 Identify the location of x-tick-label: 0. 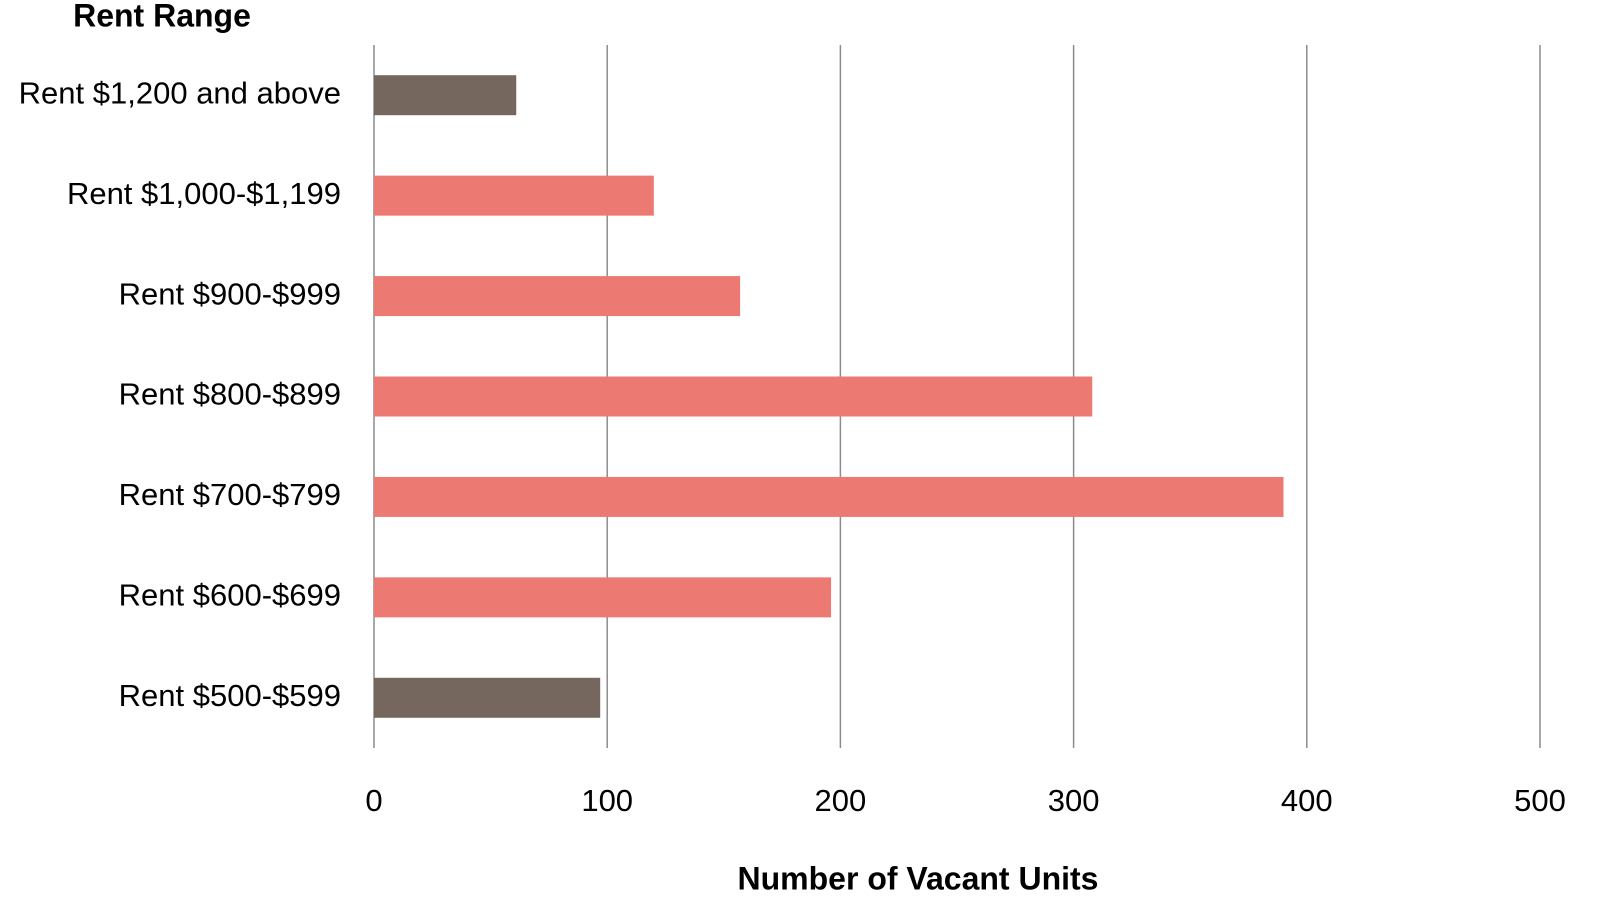
(373, 800).